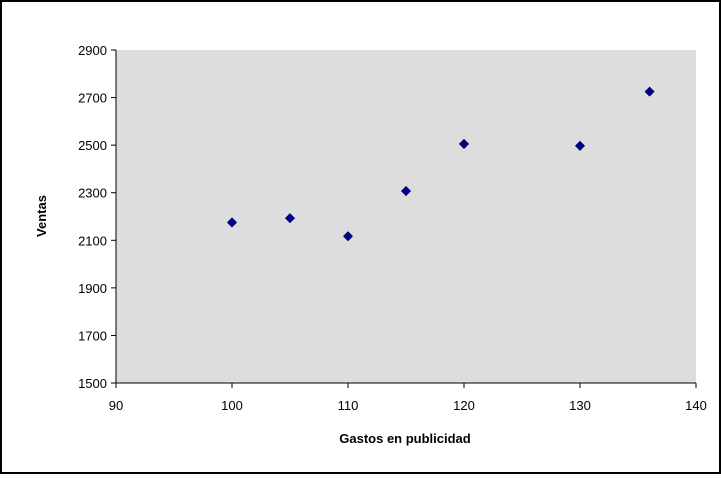  I want to click on y-tick-label: 2500, so click(92, 145).